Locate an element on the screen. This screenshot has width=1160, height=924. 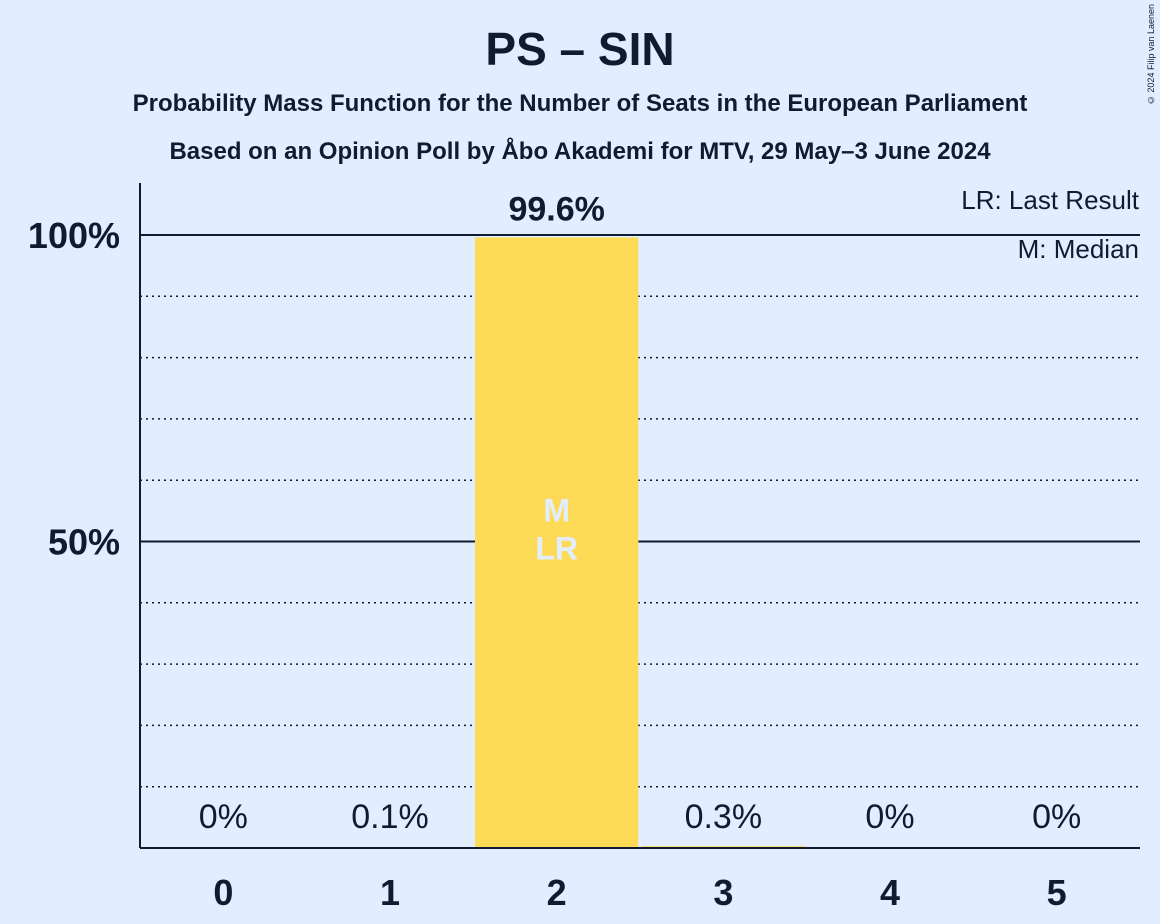
x-tick-label: 5 is located at coordinates (1057, 892).